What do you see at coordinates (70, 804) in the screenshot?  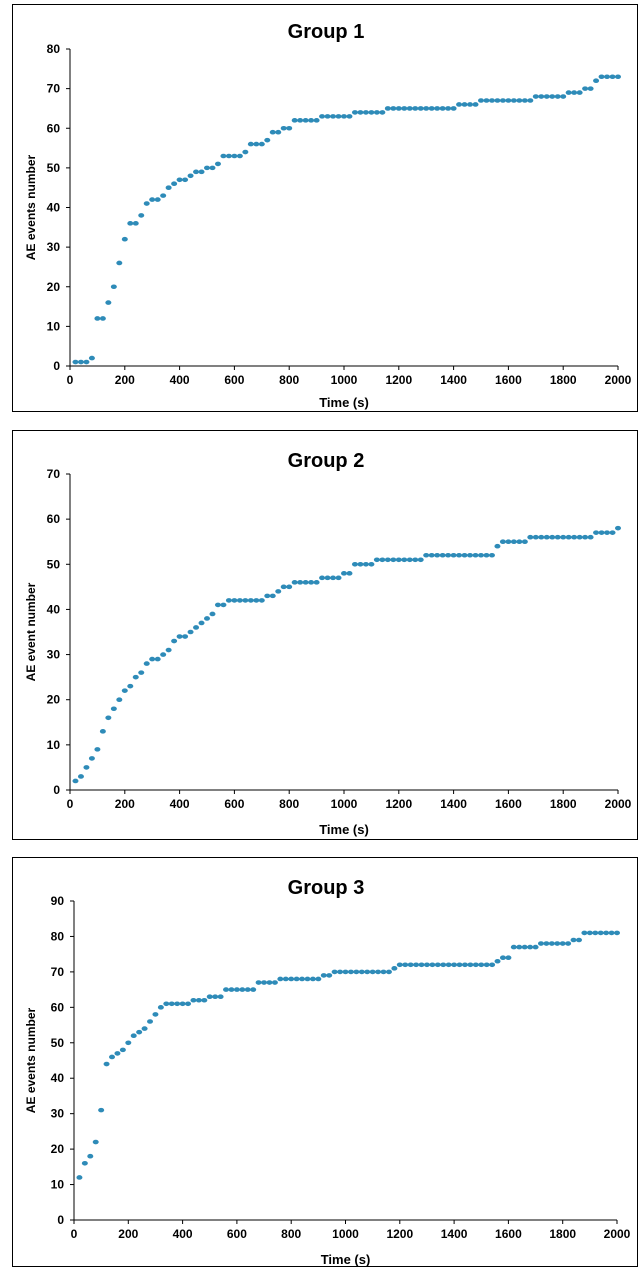 I see `x-tick-label: 0` at bounding box center [70, 804].